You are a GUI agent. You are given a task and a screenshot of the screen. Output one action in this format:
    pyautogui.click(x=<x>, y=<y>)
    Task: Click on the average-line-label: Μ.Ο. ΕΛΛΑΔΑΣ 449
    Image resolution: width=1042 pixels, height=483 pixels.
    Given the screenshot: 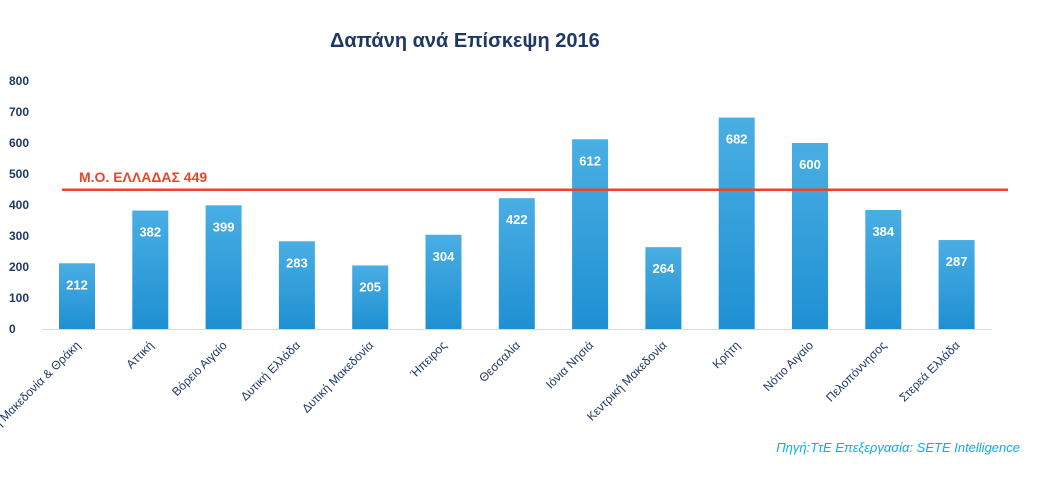 What is the action you would take?
    pyautogui.click(x=143, y=177)
    